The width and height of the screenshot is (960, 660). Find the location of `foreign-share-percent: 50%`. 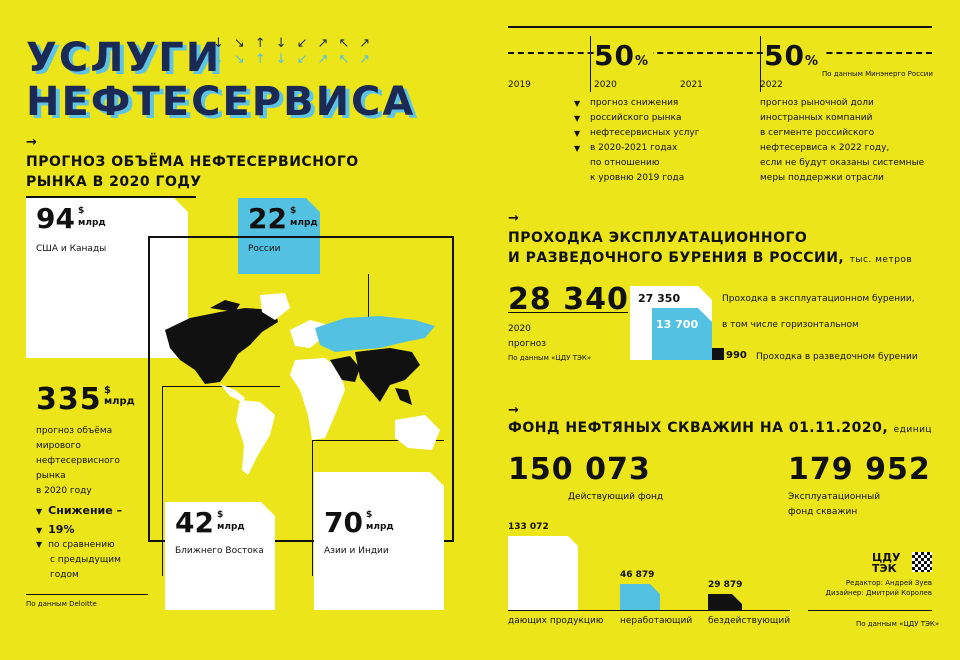

foreign-share-percent: 50% is located at coordinates (793, 59).